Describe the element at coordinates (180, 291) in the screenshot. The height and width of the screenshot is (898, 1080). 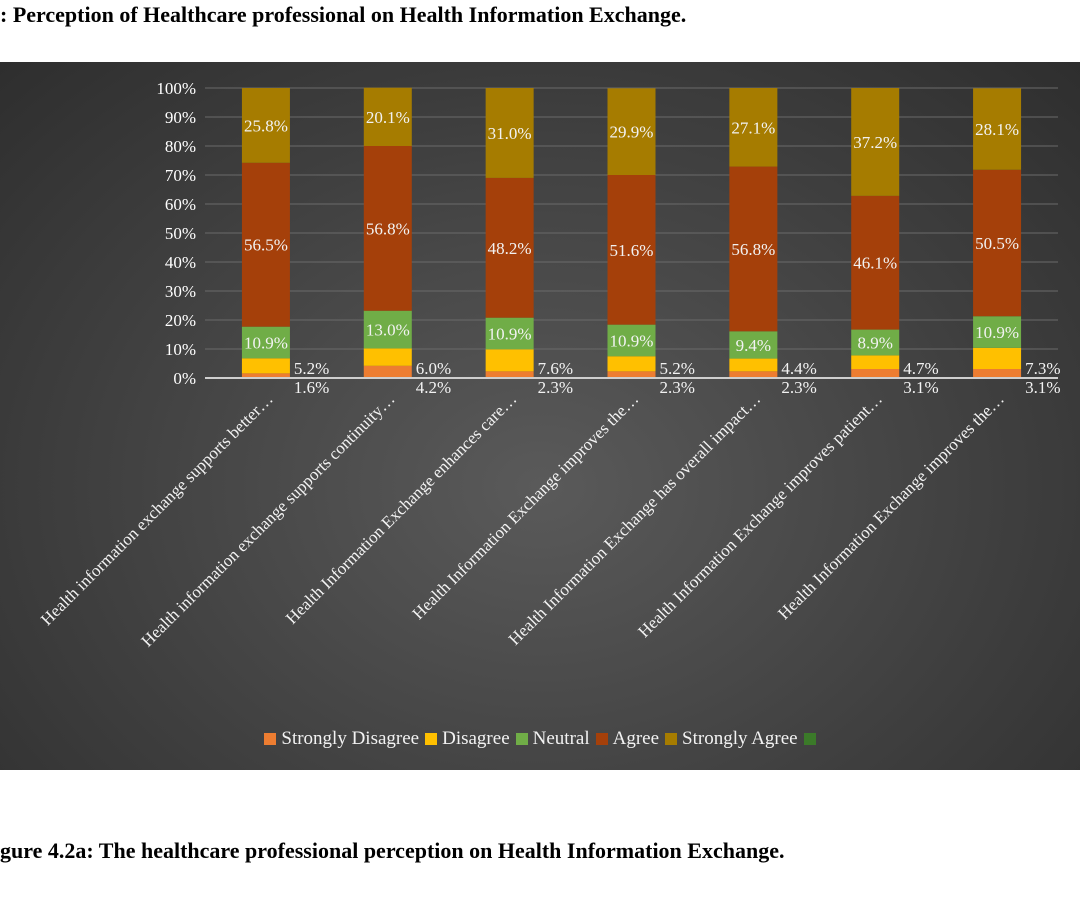
I see `y-tick-label: 30%` at that location.